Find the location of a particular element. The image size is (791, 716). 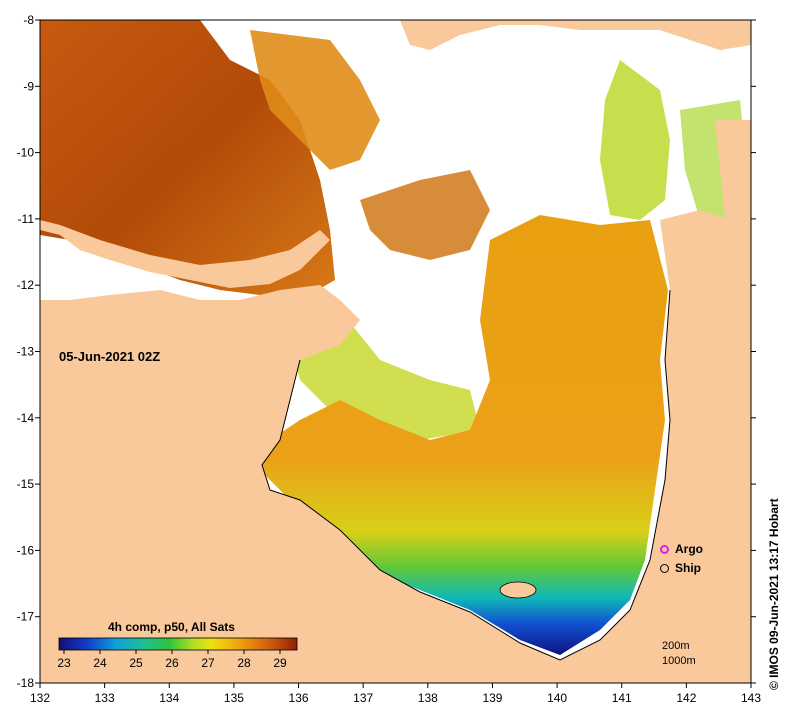

lon-tick-label: 133 is located at coordinates (105, 698).